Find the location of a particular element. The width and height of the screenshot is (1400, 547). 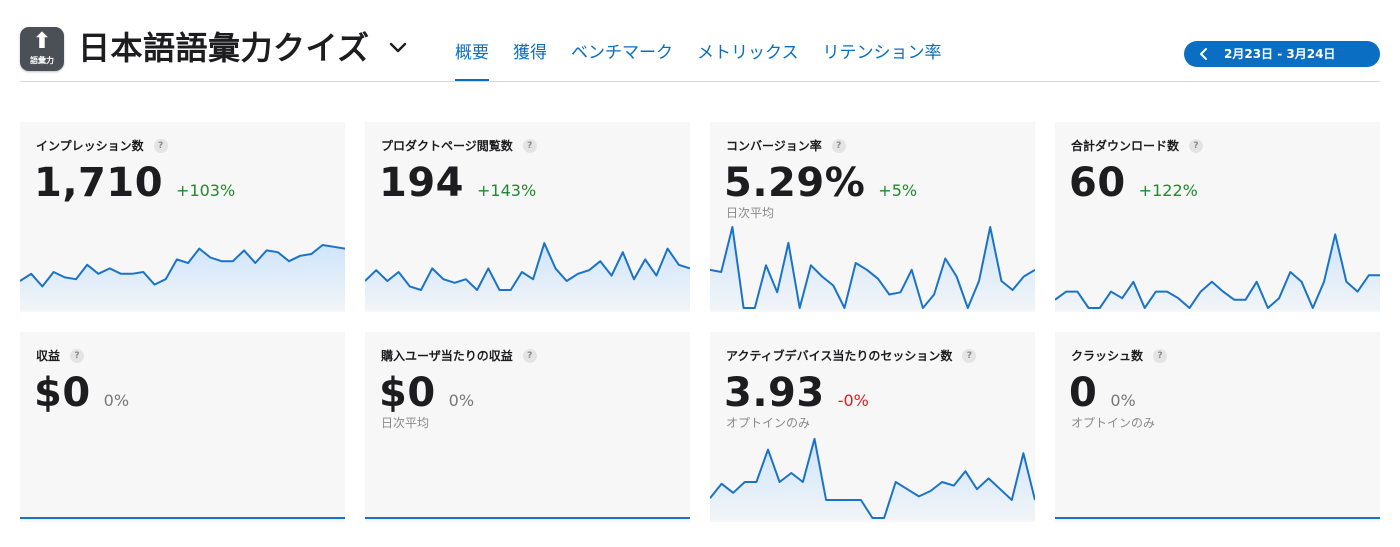

nav-tabs: 概要 獲得 ベンチマーク メトリックス リテンション率 is located at coordinates (710, 60).